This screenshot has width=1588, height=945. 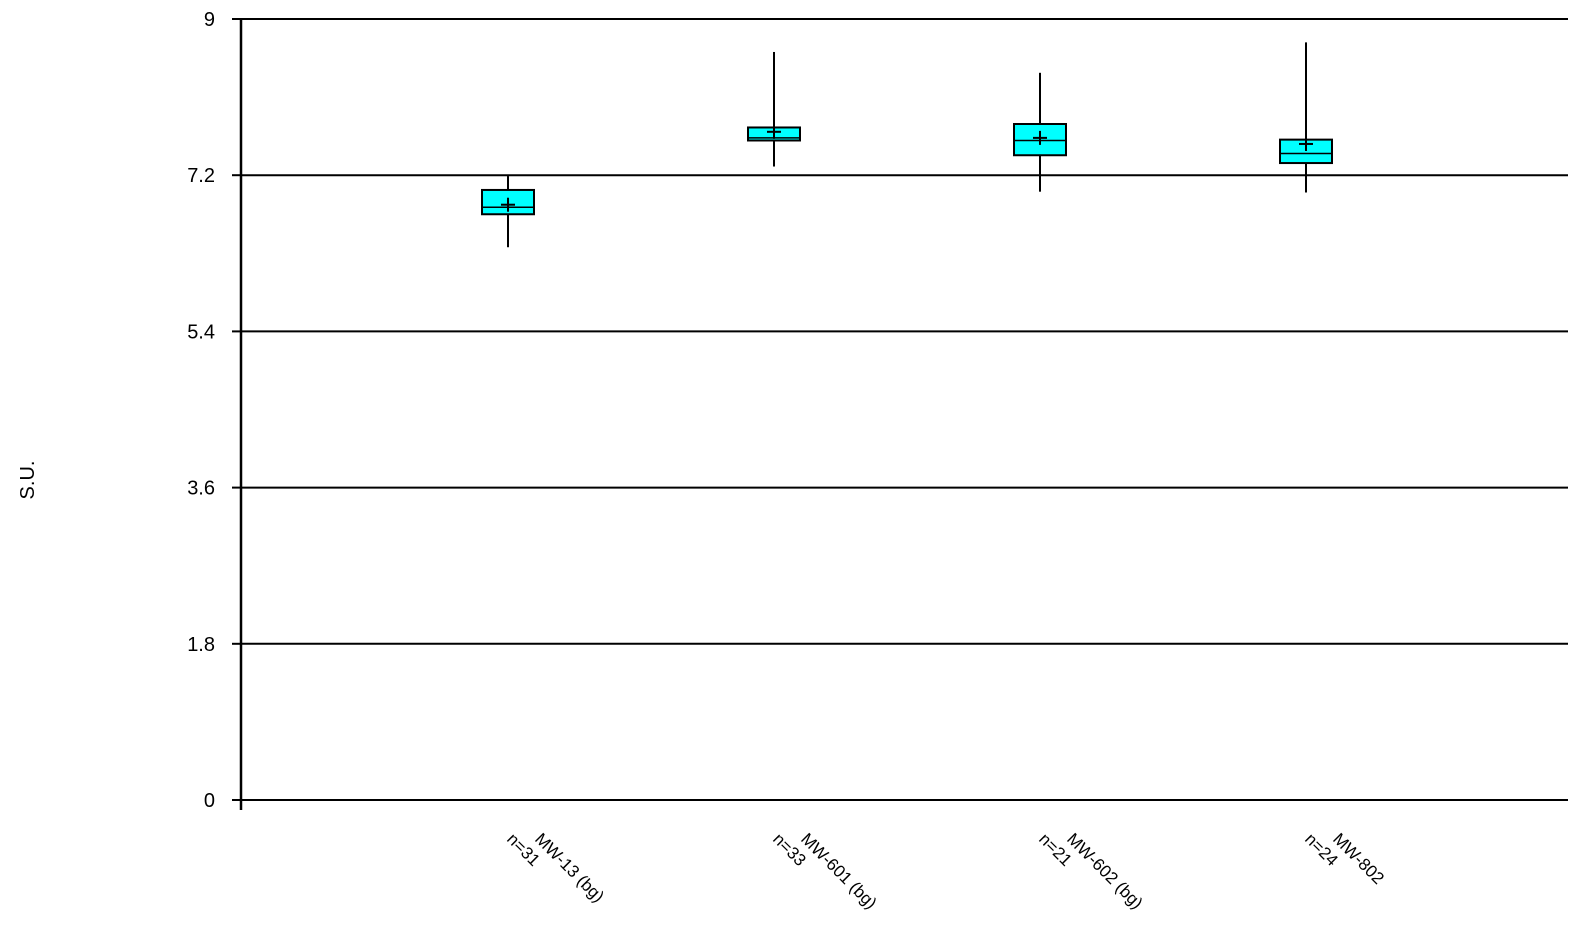 I want to click on y-tick-label: 0, so click(x=209, y=801).